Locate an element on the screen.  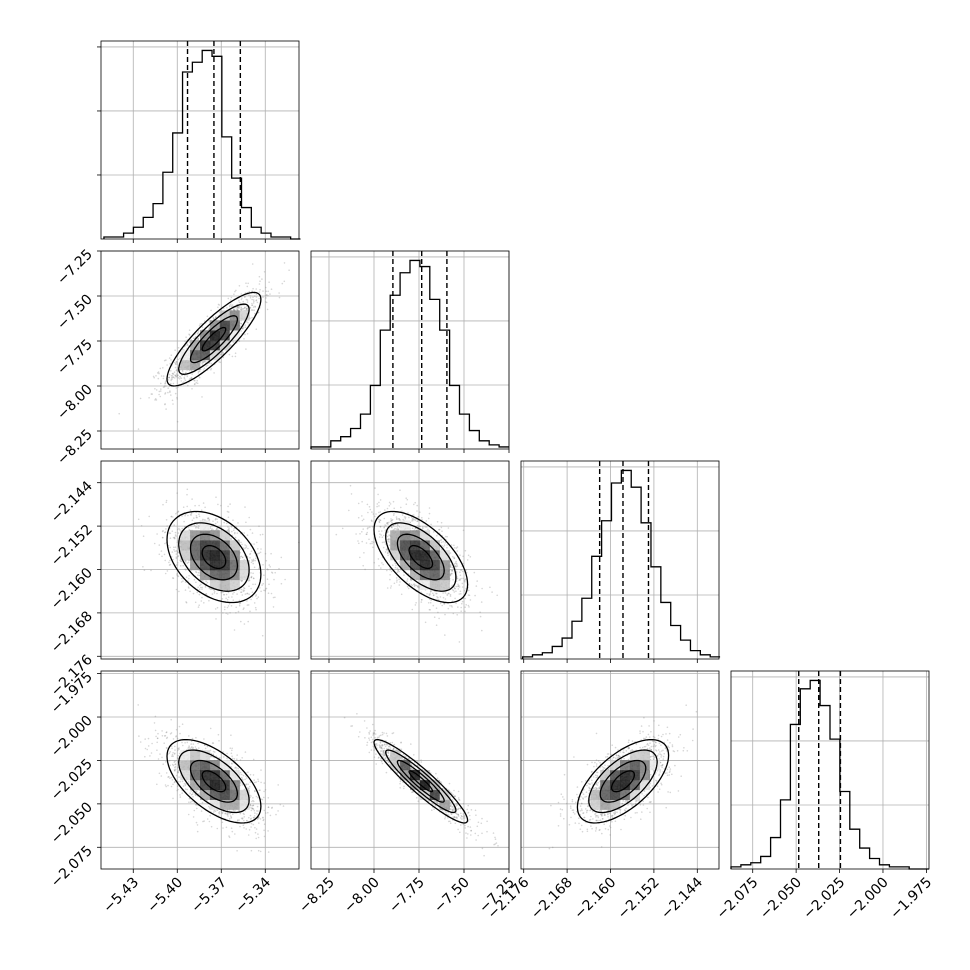
density-cell is located at coordinates (205, 535).